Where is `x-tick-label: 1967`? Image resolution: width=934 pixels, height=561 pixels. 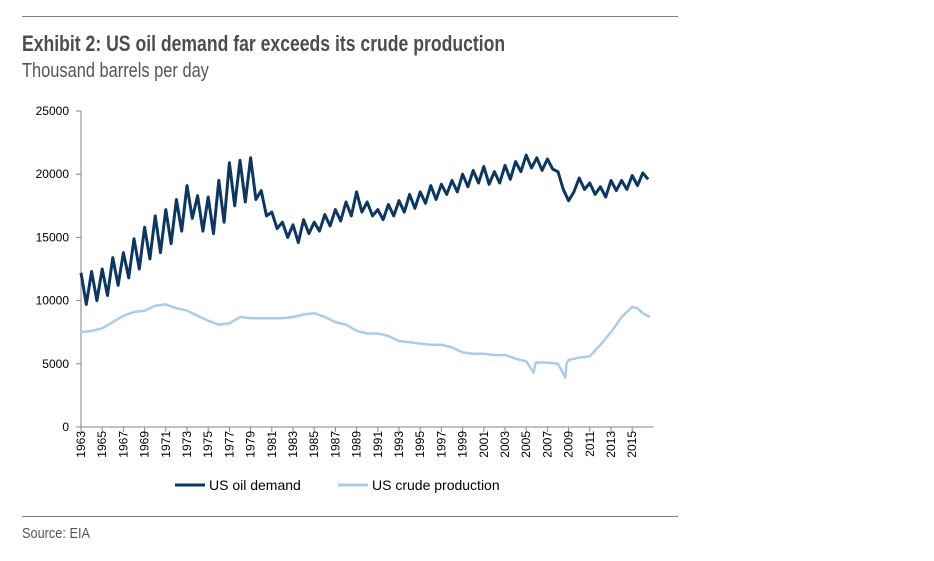 x-tick-label: 1967 is located at coordinates (123, 444).